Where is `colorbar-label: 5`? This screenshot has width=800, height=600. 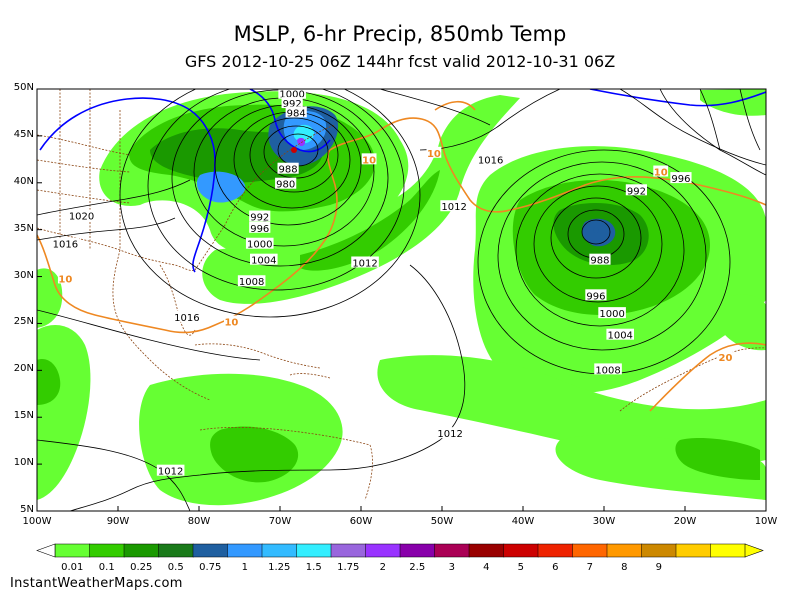
colorbar-label: 5 is located at coordinates (520, 567).